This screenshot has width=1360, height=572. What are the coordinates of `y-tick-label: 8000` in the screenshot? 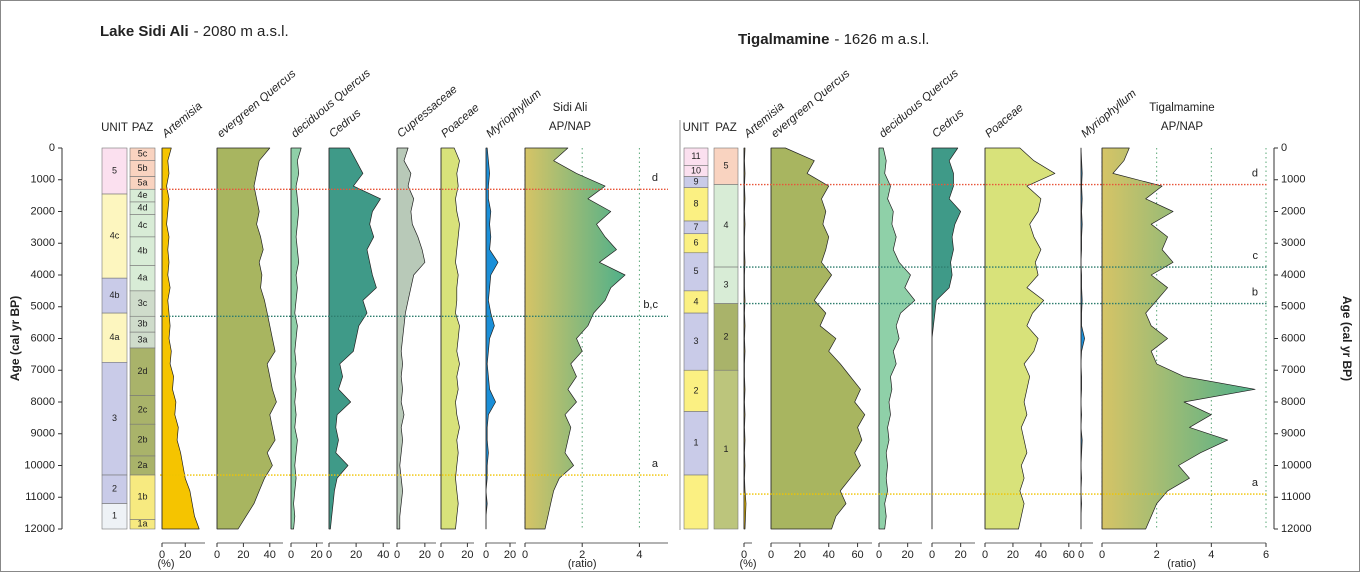 It's located at (43, 402).